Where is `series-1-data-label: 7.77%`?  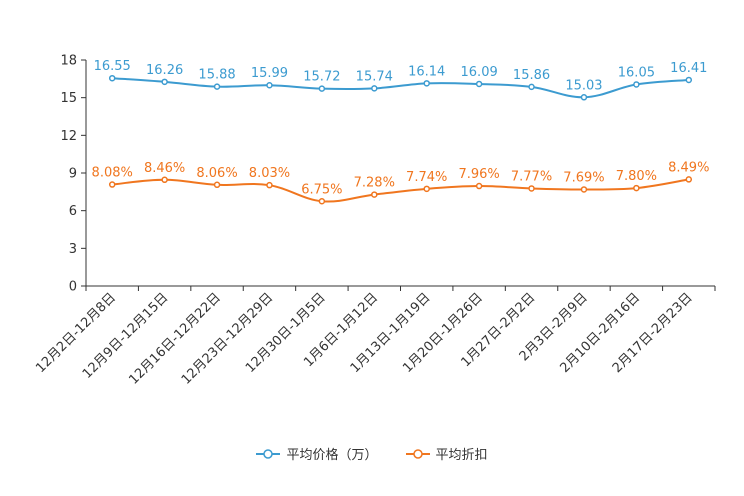
series-1-data-label: 7.77% is located at coordinates (531, 176).